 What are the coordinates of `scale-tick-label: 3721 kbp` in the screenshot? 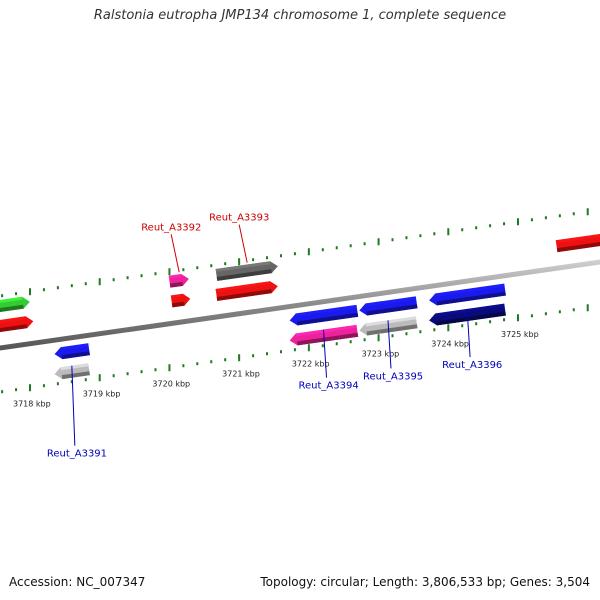 It's located at (241, 374).